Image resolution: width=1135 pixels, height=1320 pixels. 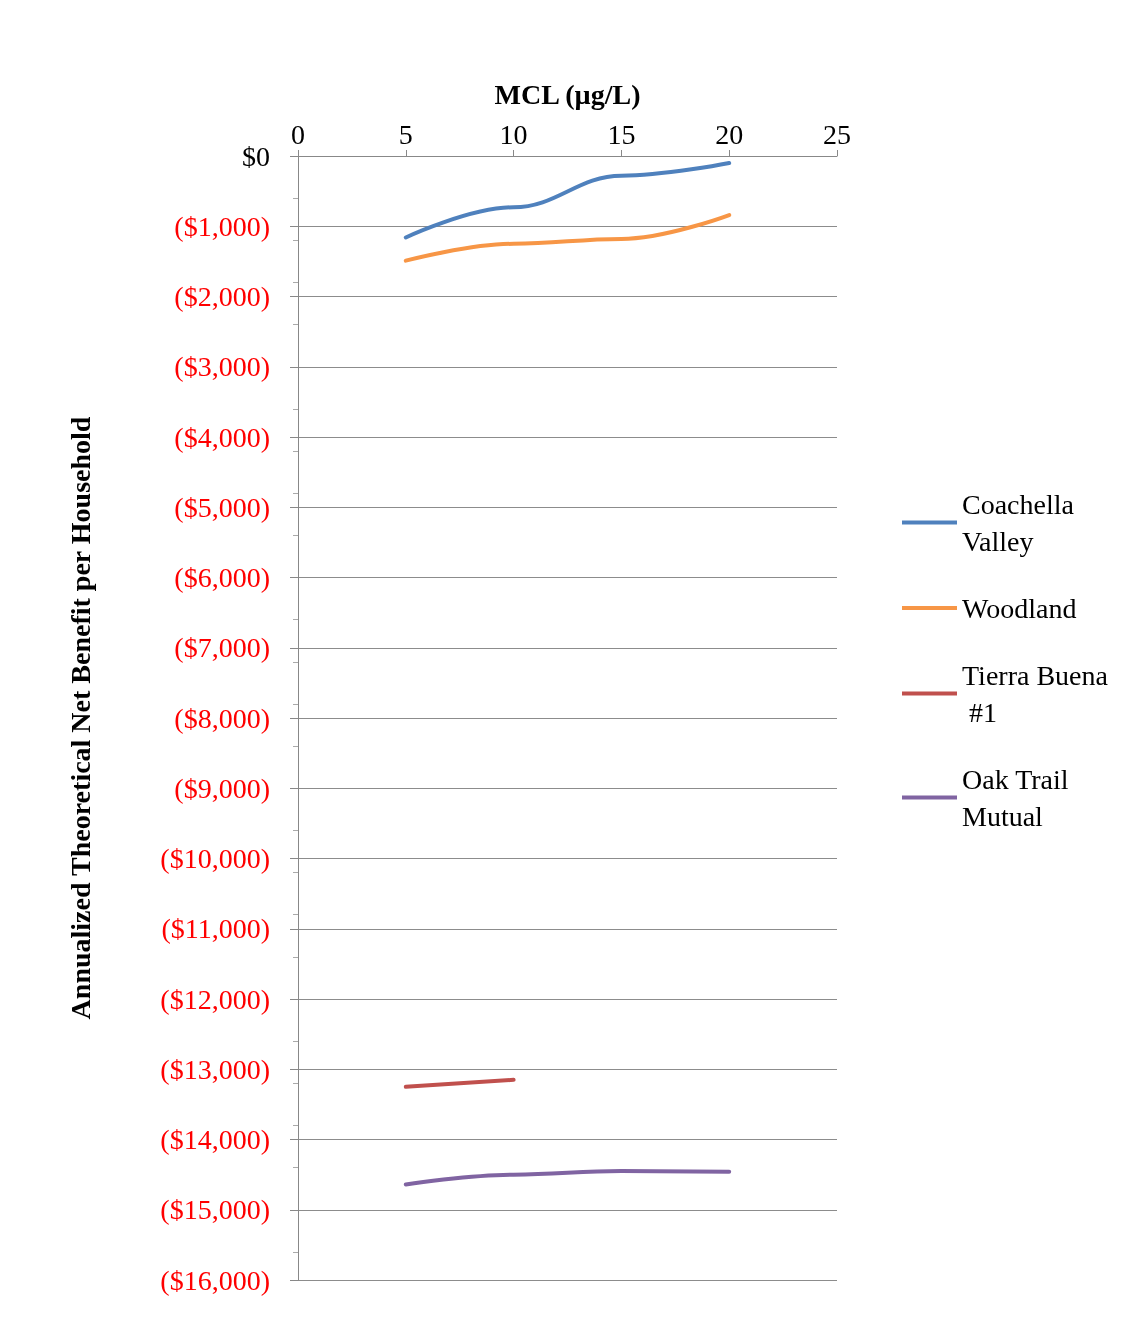 What do you see at coordinates (298, 134) in the screenshot?
I see `x-tick-label: 0` at bounding box center [298, 134].